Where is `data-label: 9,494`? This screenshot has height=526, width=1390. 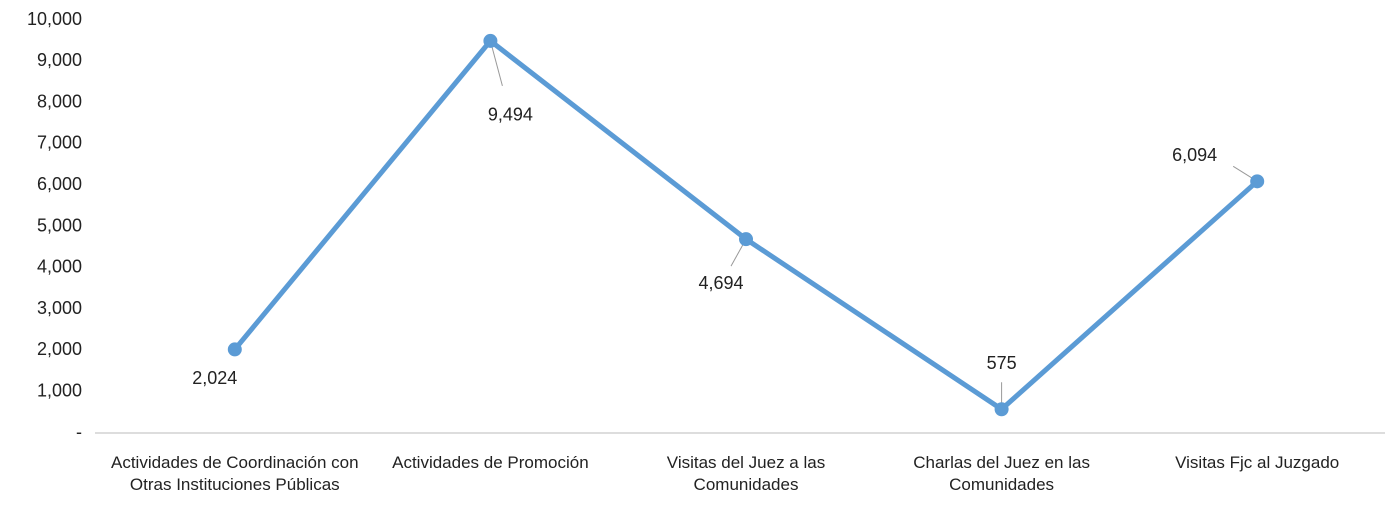
data-label: 9,494 is located at coordinates (510, 115).